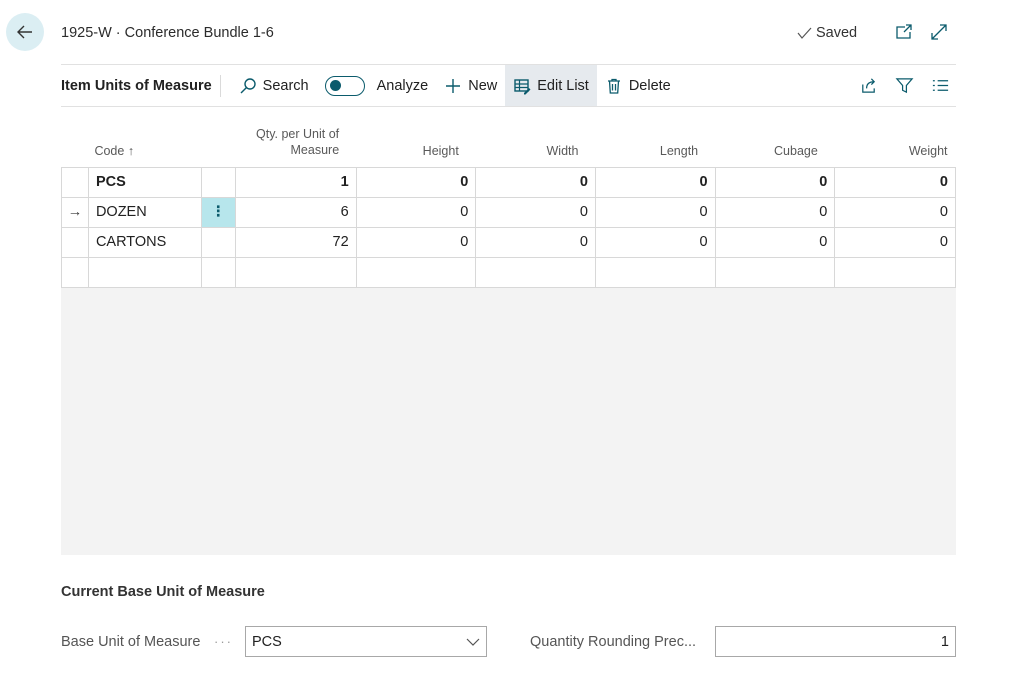 The image size is (1024, 688). I want to click on new-button: New, so click(470, 85).